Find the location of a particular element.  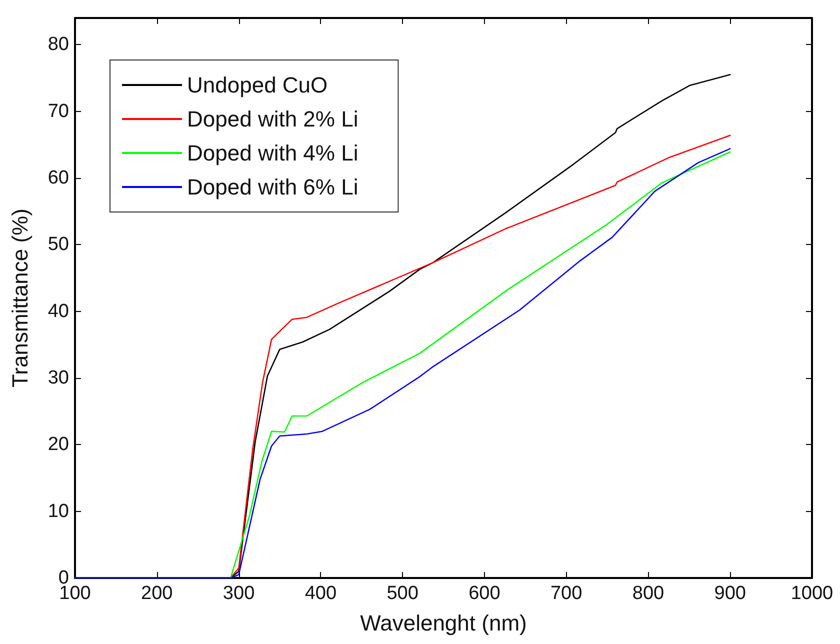

y-axis-title: Transmittance (%) is located at coordinates (20, 298).